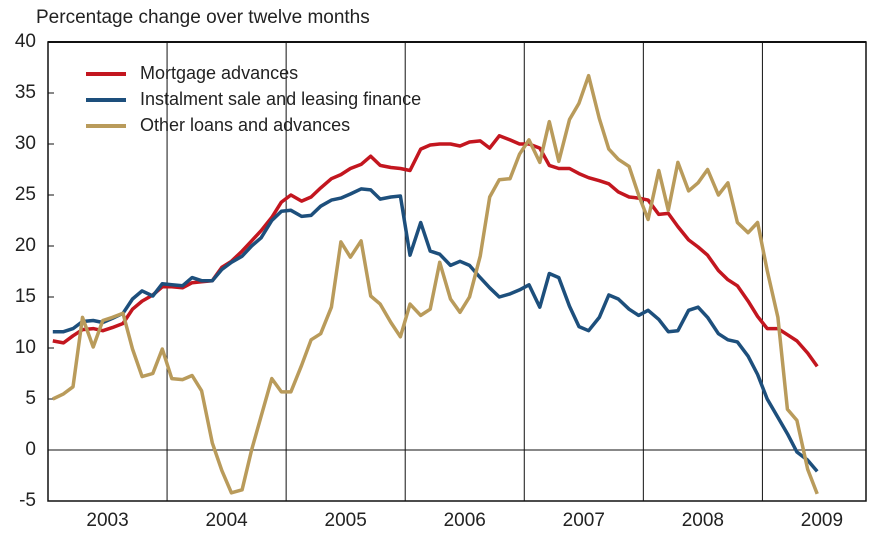  Describe the element at coordinates (822, 520) in the screenshot. I see `x-tick-label: 2009` at that location.